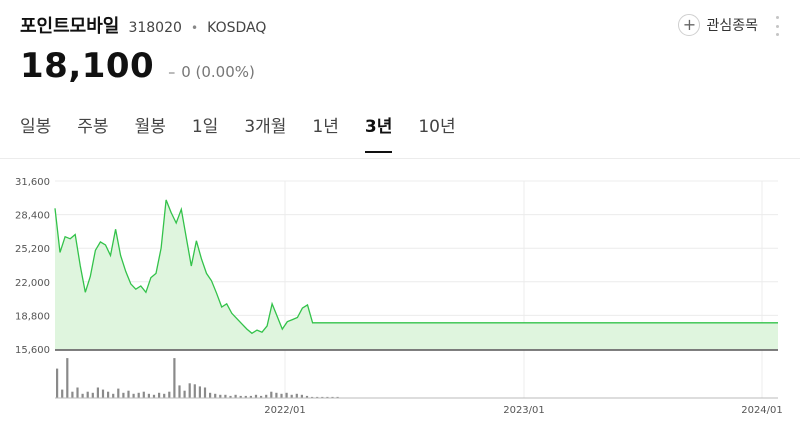  Describe the element at coordinates (762, 410) in the screenshot. I see `x-tick-label: 2024/01` at that location.